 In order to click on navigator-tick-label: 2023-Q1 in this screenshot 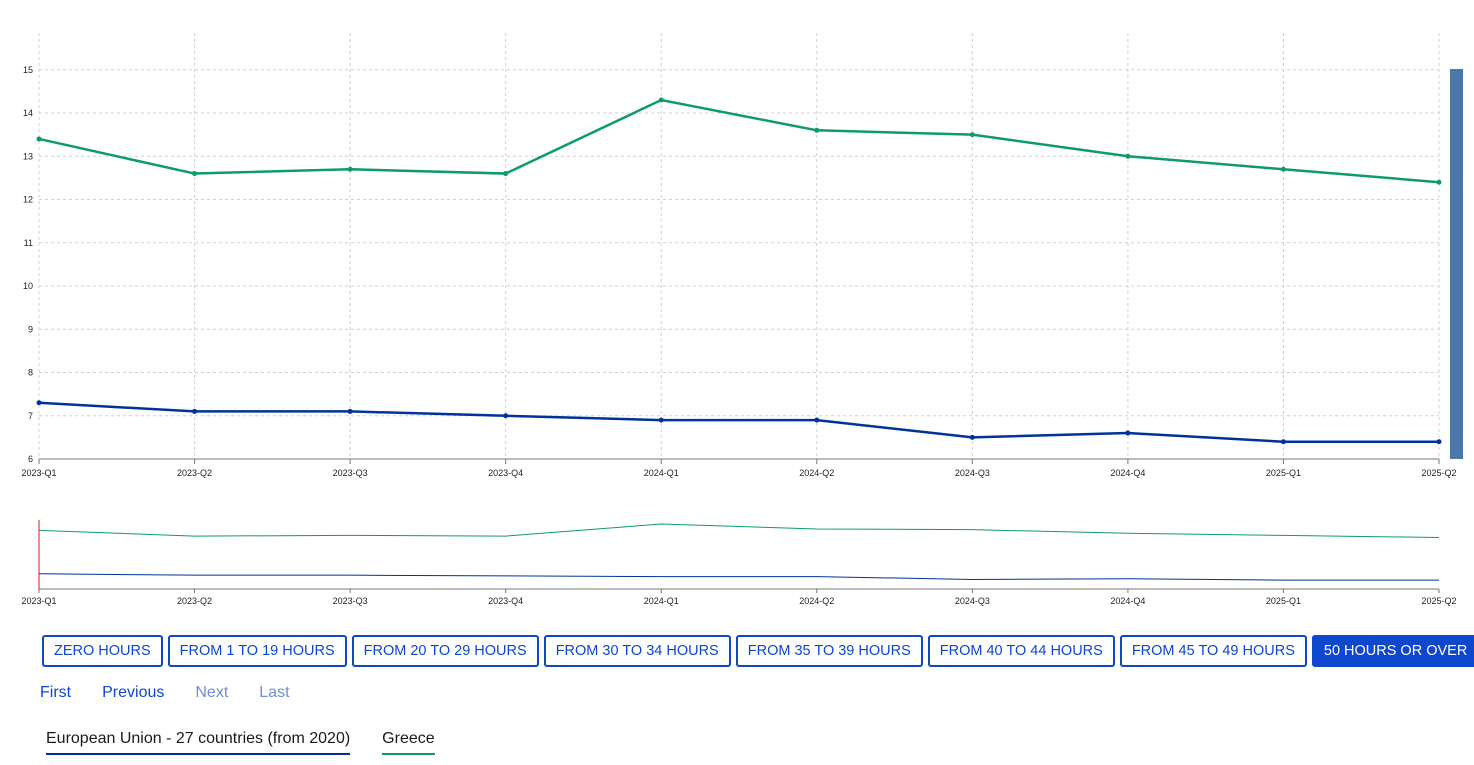, I will do `click(38, 601)`.